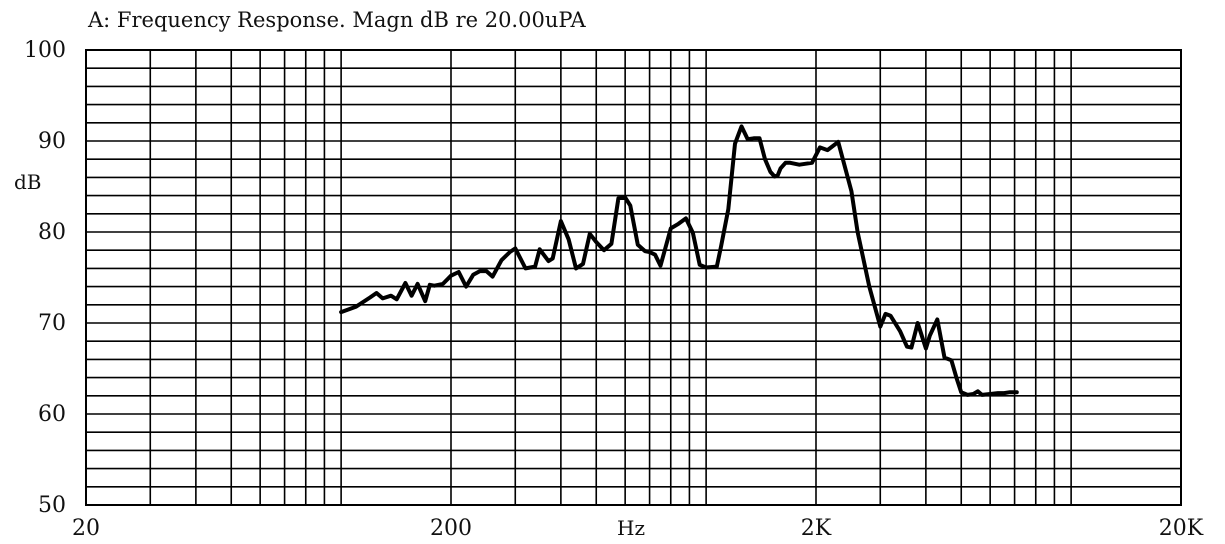 Image resolution: width=1225 pixels, height=544 pixels. What do you see at coordinates (52, 232) in the screenshot?
I see `y-tick-label: 80` at bounding box center [52, 232].